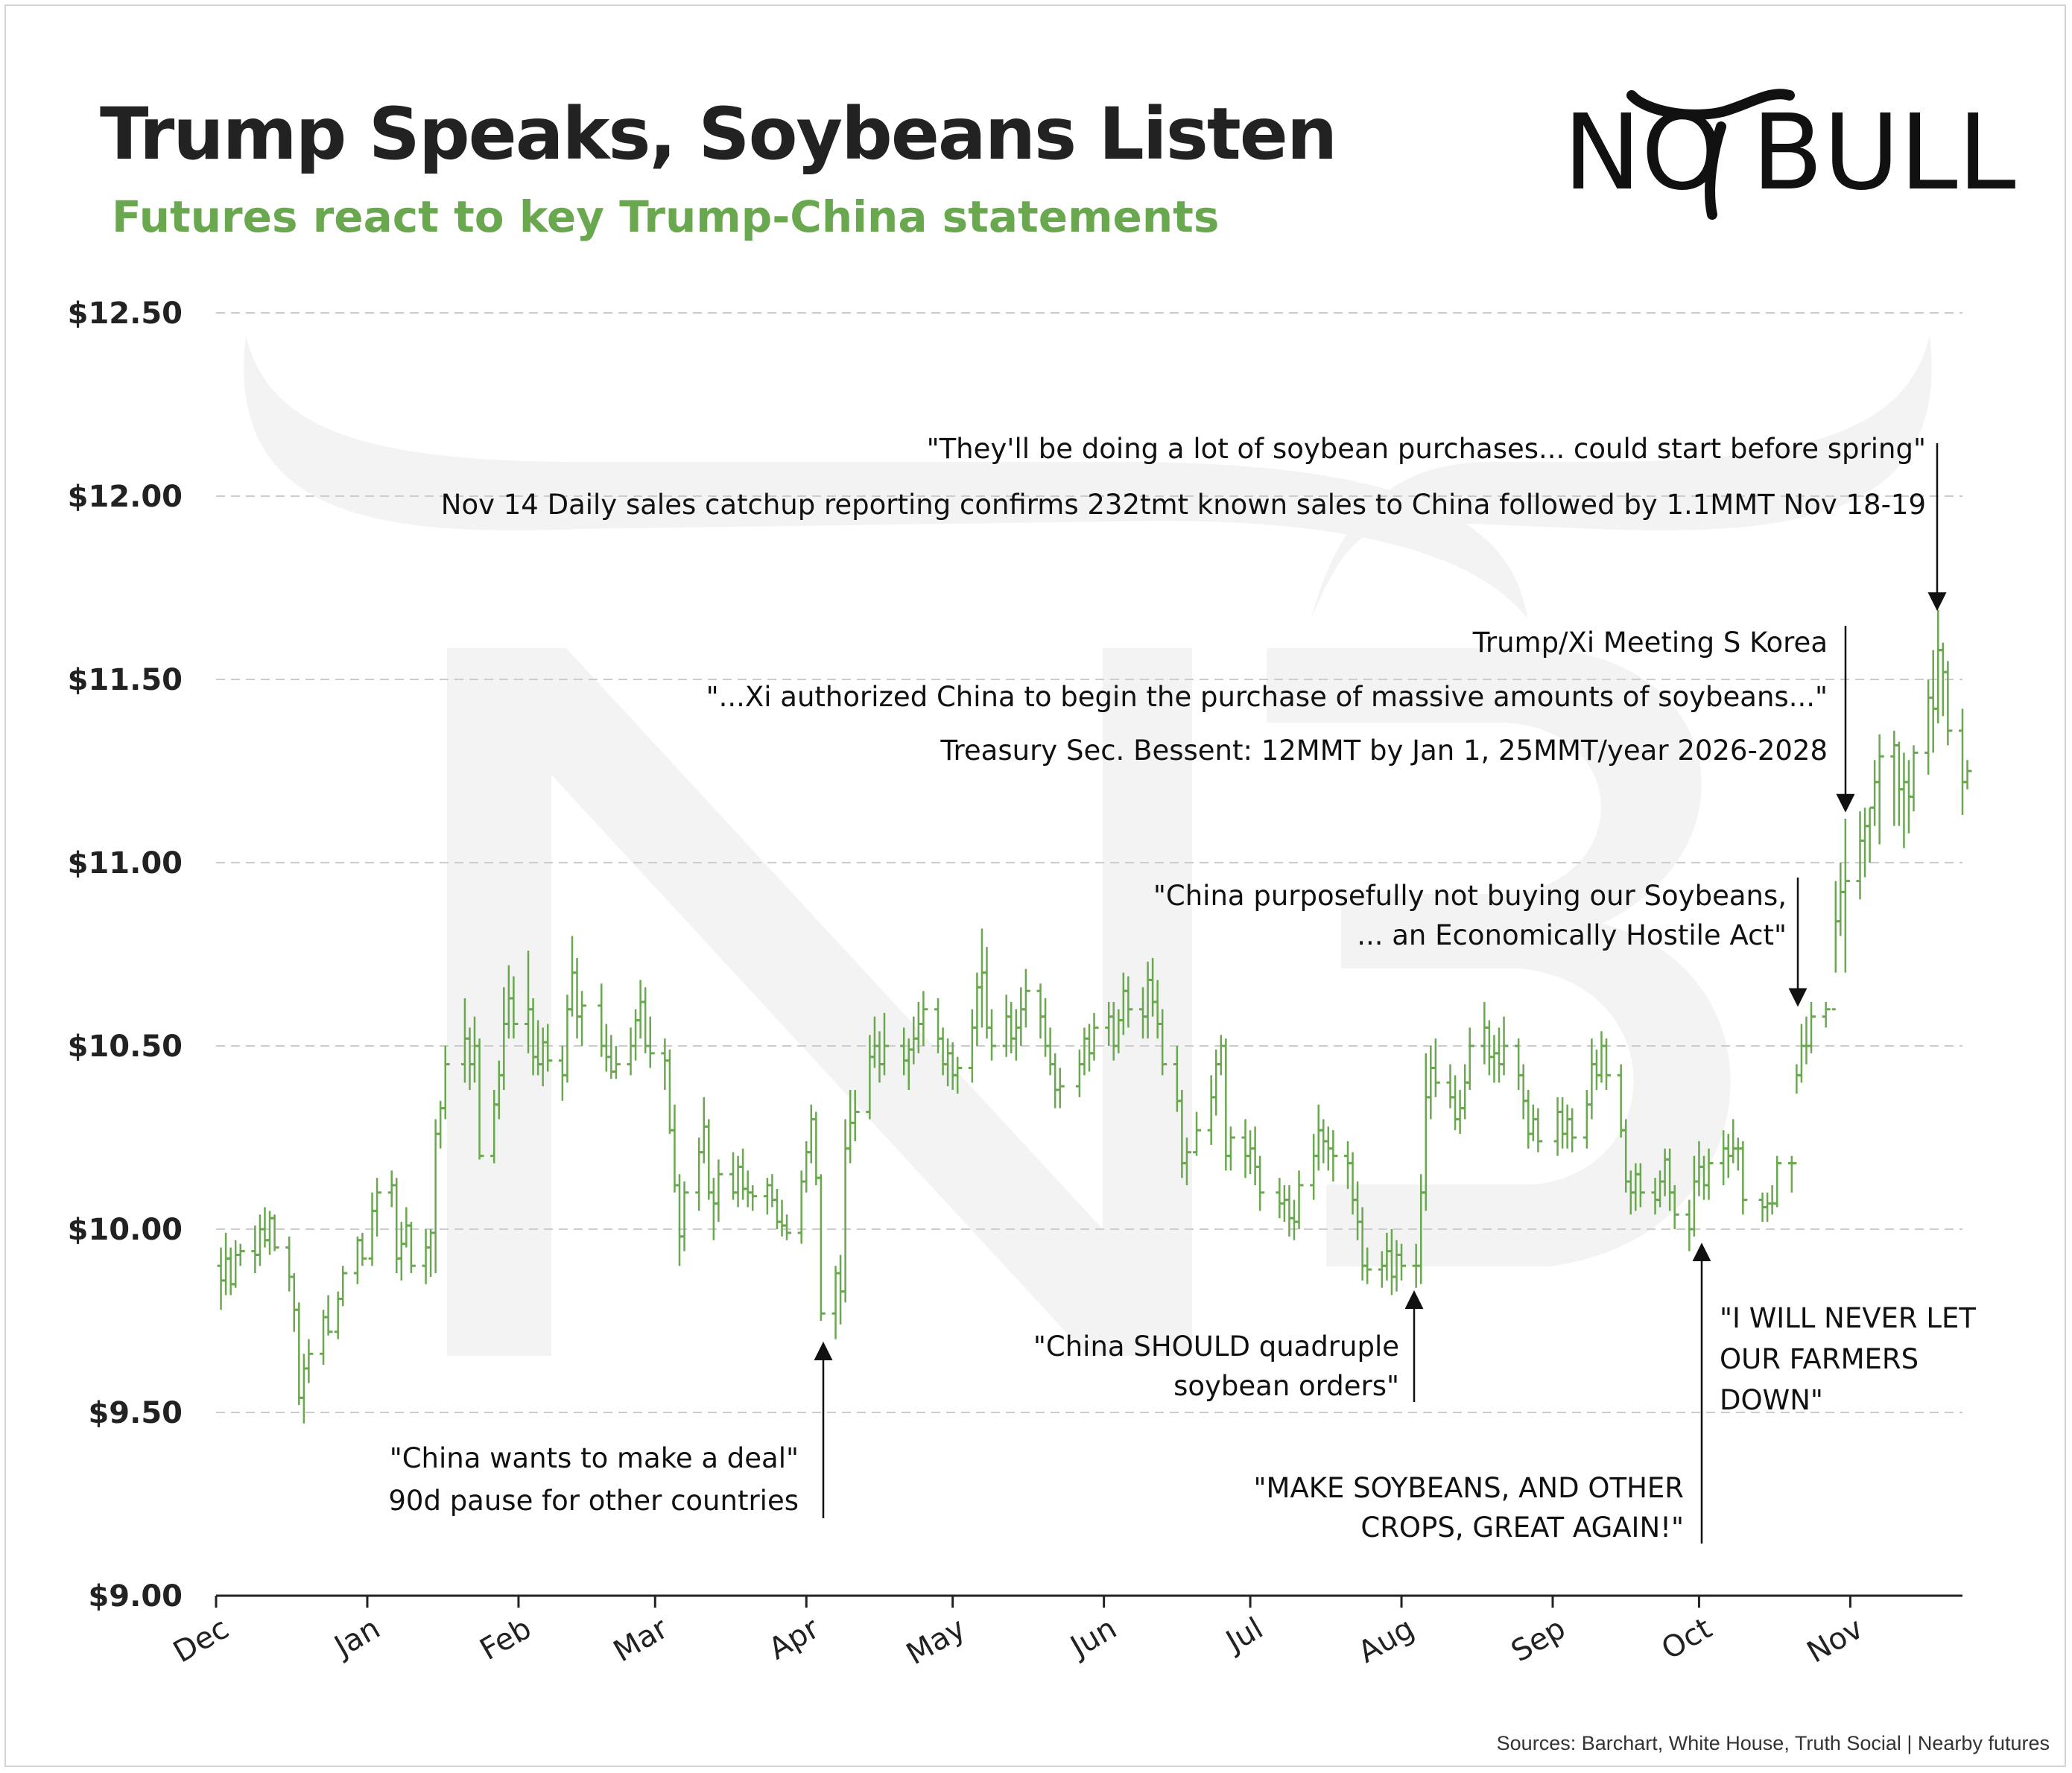 This screenshot has height=1773, width=2072. What do you see at coordinates (593, 1501) in the screenshot?
I see `annotation-text: 90d pause for other countries` at bounding box center [593, 1501].